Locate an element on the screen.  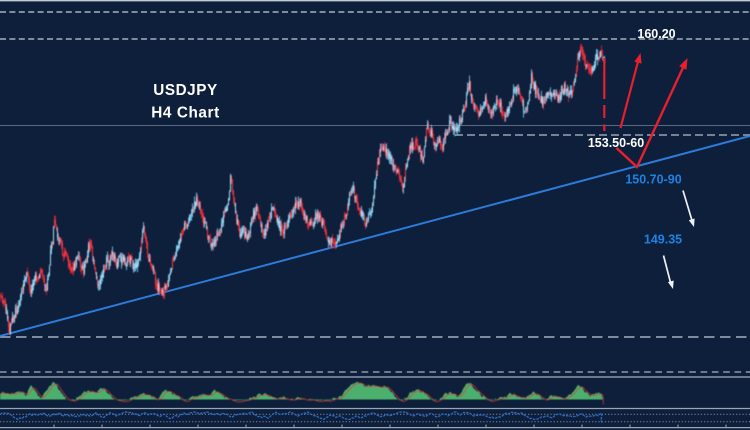
svg-text: H4 Chart is located at coordinates (185, 113).